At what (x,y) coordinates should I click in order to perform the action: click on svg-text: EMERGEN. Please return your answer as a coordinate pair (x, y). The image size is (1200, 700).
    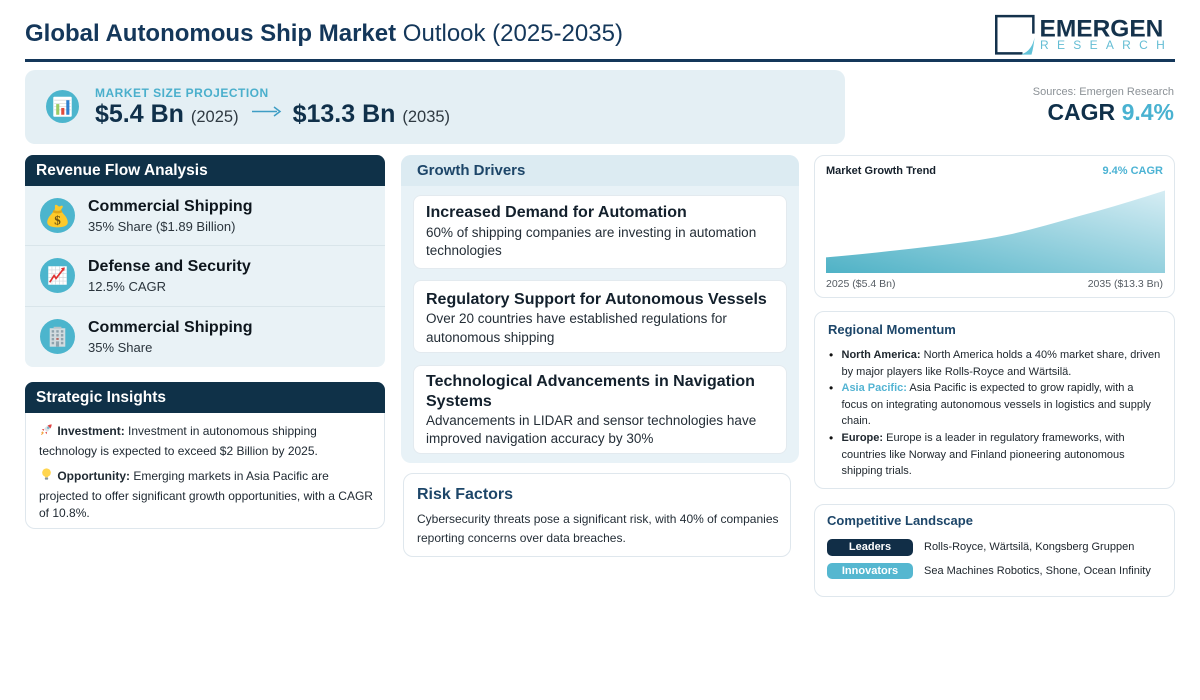
    Looking at the image, I should click on (1102, 29).